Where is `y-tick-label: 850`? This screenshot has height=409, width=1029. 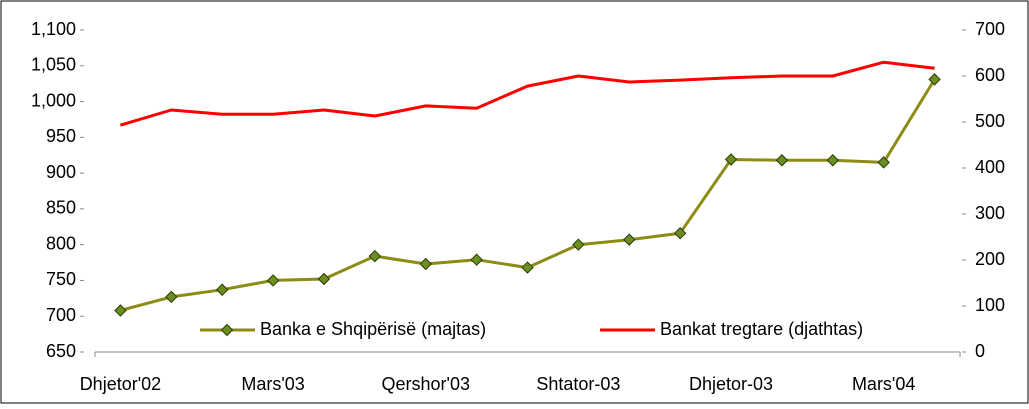
y-tick-label: 850 is located at coordinates (61, 208).